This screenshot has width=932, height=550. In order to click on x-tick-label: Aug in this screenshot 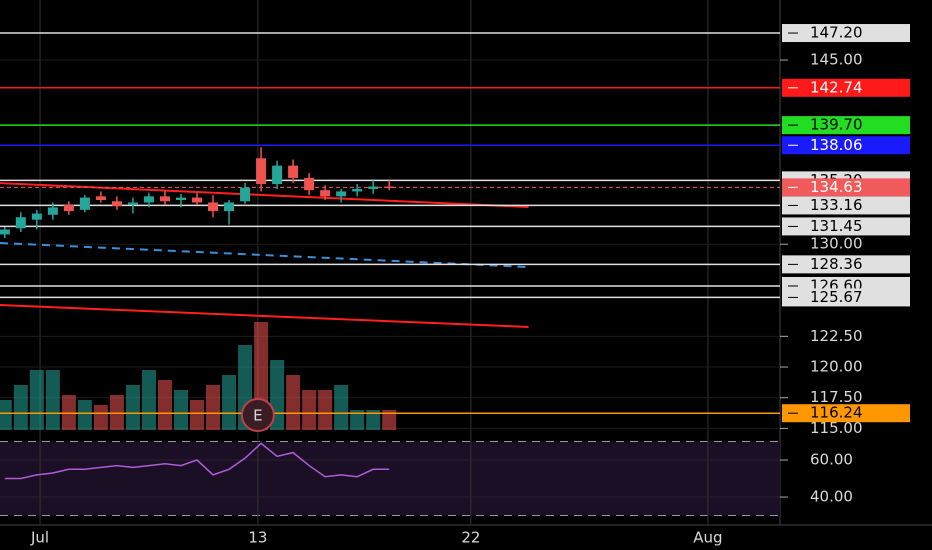, I will do `click(707, 538)`.